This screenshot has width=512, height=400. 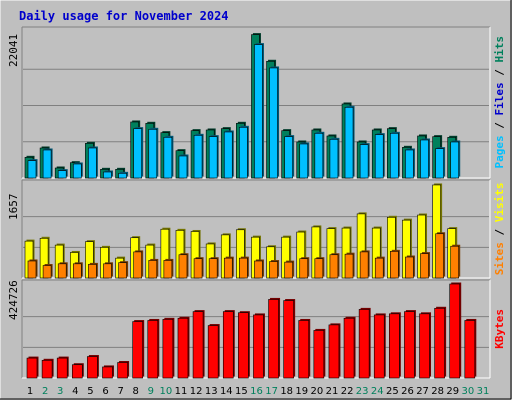 What do you see at coordinates (60, 391) in the screenshot?
I see `day-label-3: 3` at bounding box center [60, 391].